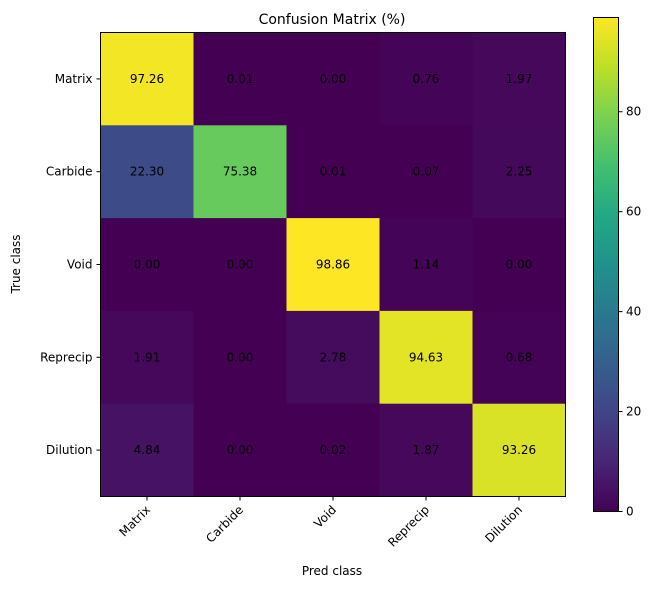 Image resolution: width=655 pixels, height=592 pixels. Describe the element at coordinates (66, 357) in the screenshot. I see `y-tick-label: Reprecip` at that location.